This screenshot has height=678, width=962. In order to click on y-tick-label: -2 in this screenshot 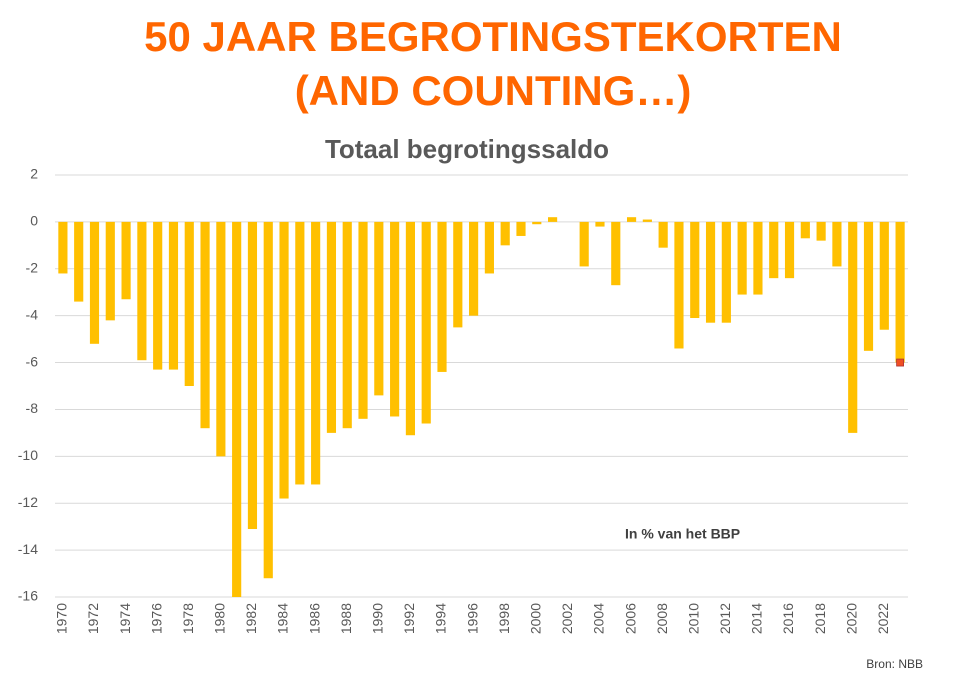, I will do `click(32, 267)`.